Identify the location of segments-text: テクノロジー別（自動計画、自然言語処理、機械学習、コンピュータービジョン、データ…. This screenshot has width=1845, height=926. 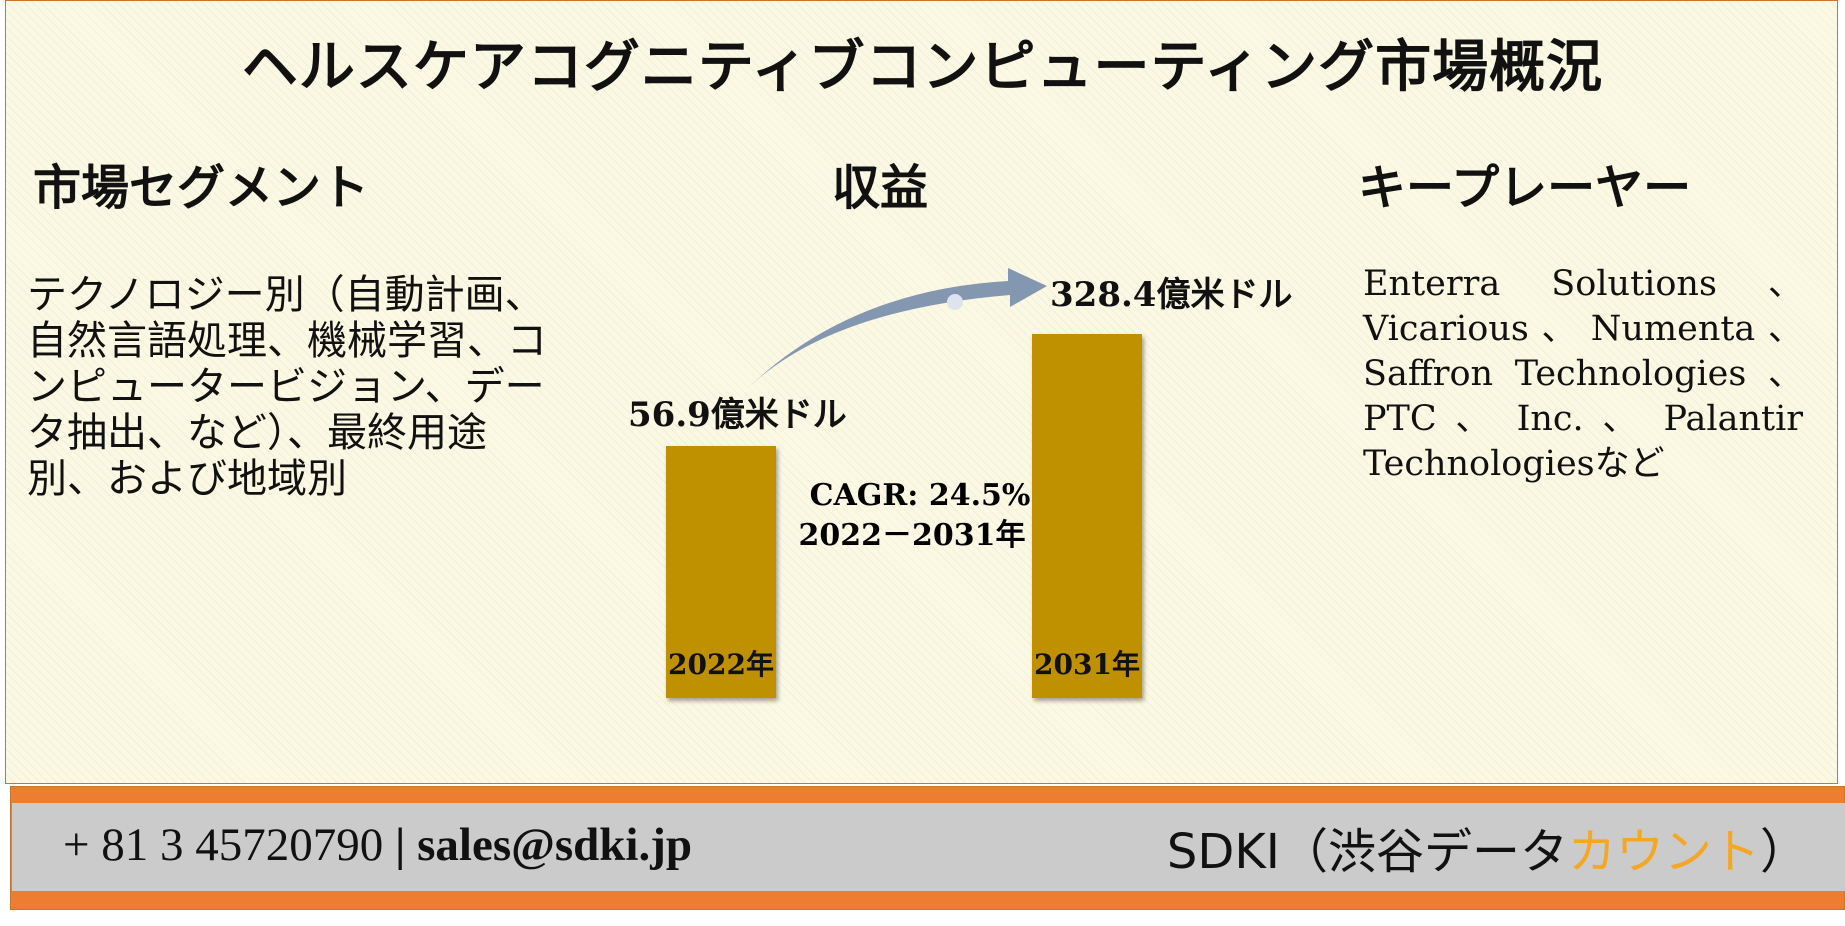
(287, 387).